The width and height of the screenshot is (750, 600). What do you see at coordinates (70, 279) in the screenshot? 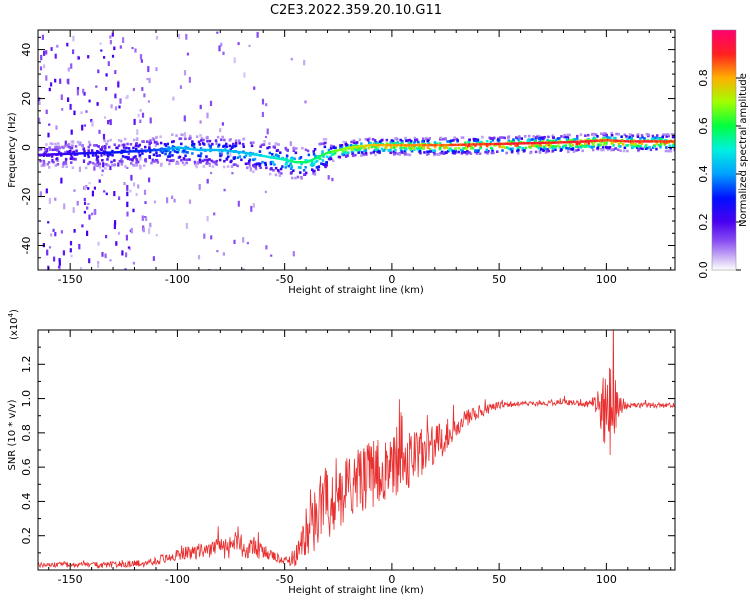
I see `x-tick-label: -150` at bounding box center [70, 279].